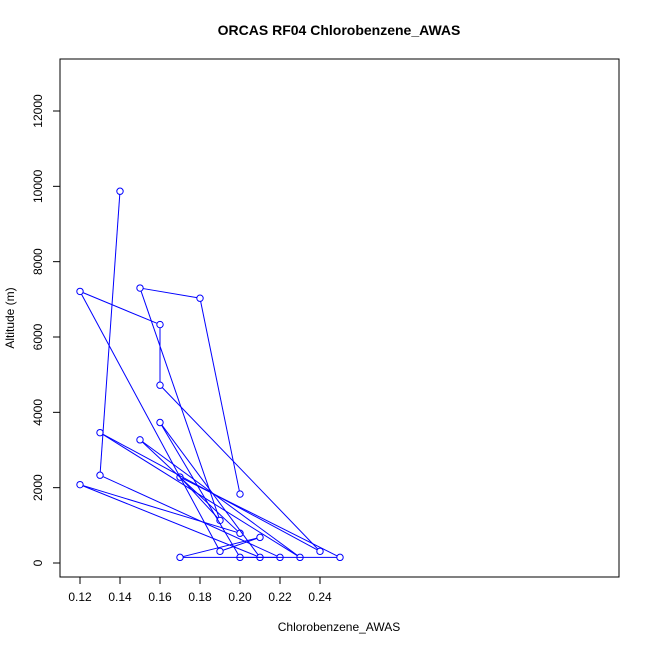  Describe the element at coordinates (38, 336) in the screenshot. I see `y-tick-label: 6000` at that location.